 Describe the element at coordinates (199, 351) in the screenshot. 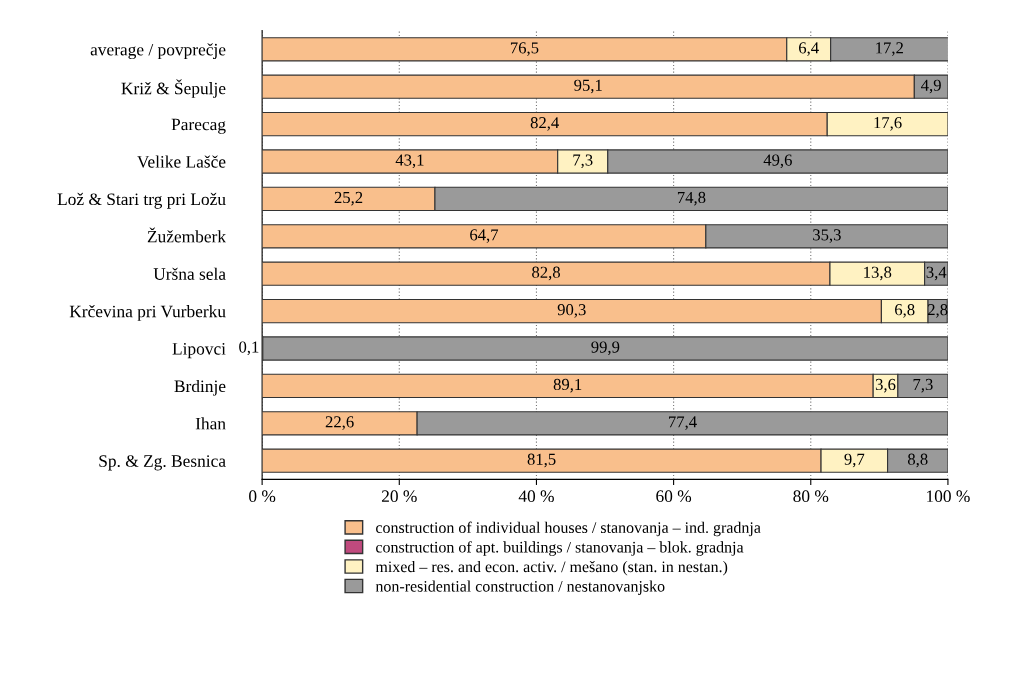

I see `y-tick-label: Lipovci` at that location.